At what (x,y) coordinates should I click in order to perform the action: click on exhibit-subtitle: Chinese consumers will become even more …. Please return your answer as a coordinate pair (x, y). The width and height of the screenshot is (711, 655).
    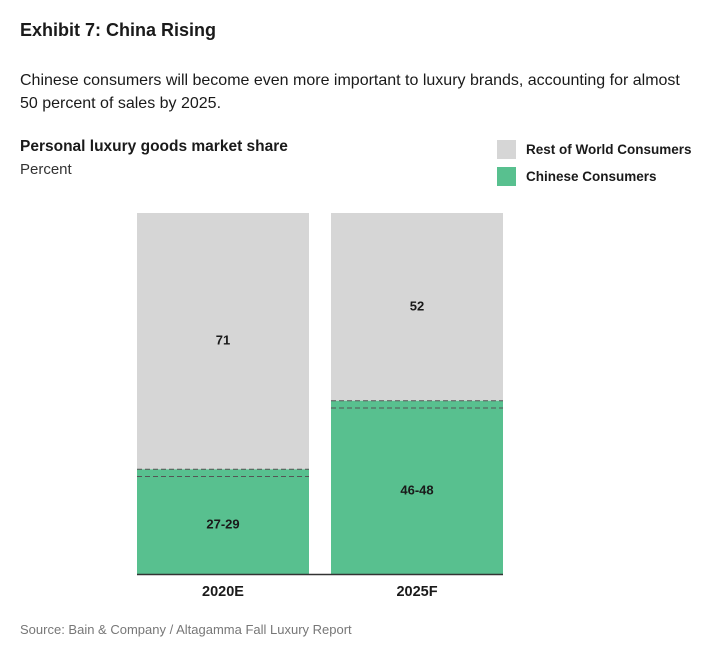
    Looking at the image, I should click on (350, 92).